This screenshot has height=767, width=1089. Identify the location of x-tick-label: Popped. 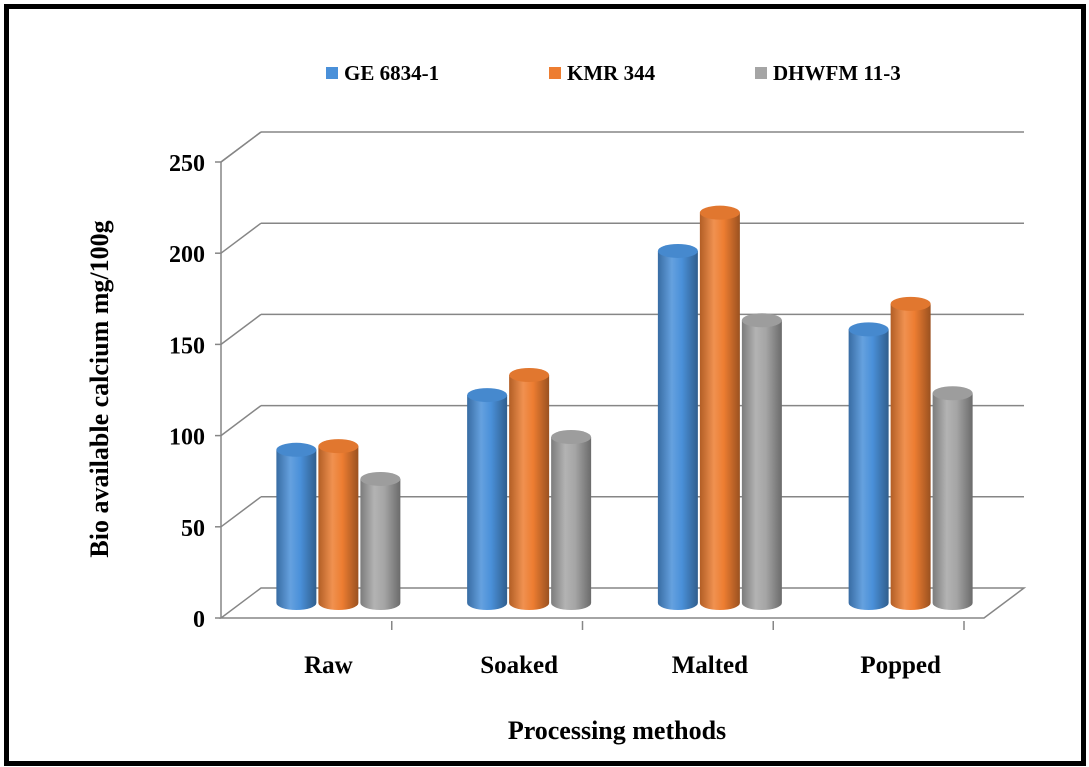
(900, 665).